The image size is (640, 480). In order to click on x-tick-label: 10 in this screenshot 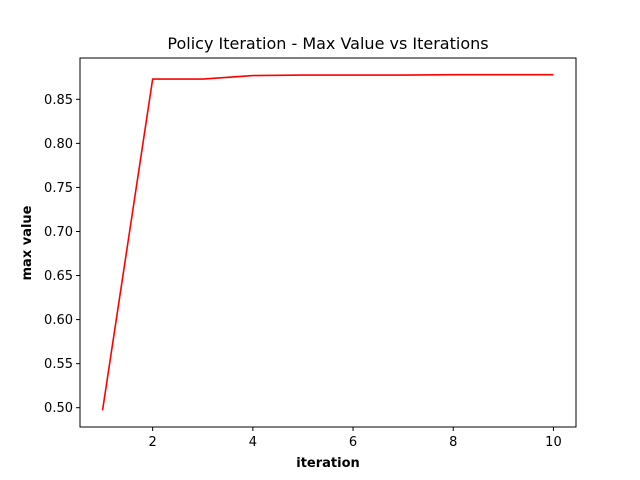, I will do `click(553, 442)`.